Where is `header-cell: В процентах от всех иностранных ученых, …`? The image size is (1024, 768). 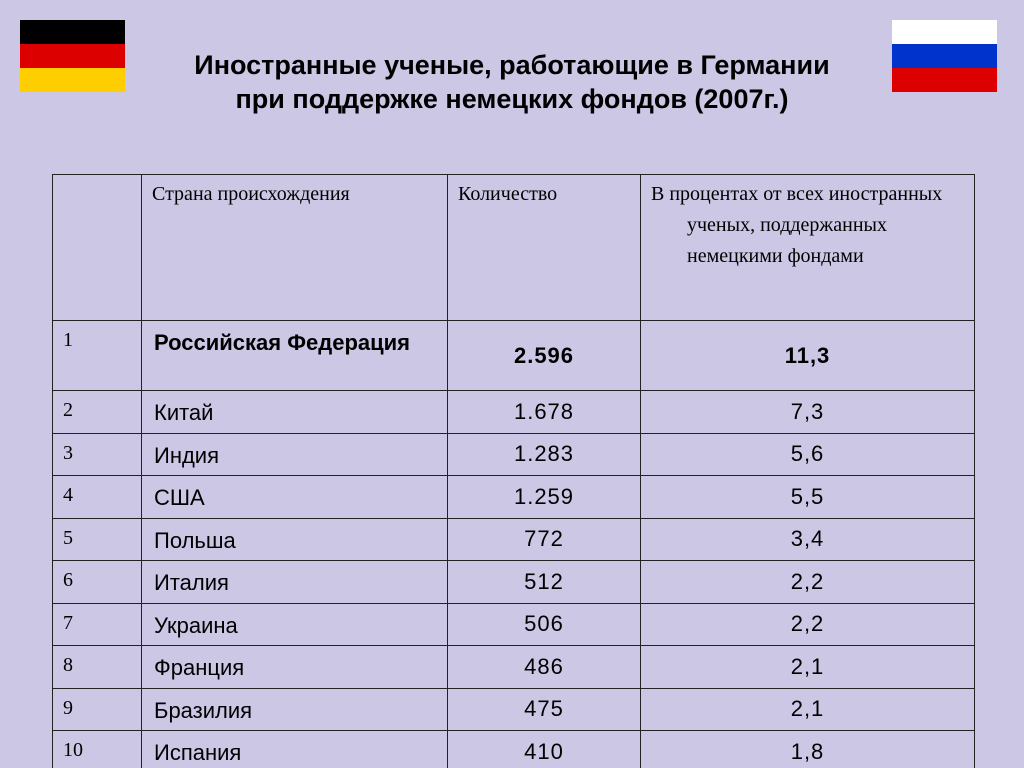
header-cell: В процентах от всех иностранных ученых, … is located at coordinates (807, 247).